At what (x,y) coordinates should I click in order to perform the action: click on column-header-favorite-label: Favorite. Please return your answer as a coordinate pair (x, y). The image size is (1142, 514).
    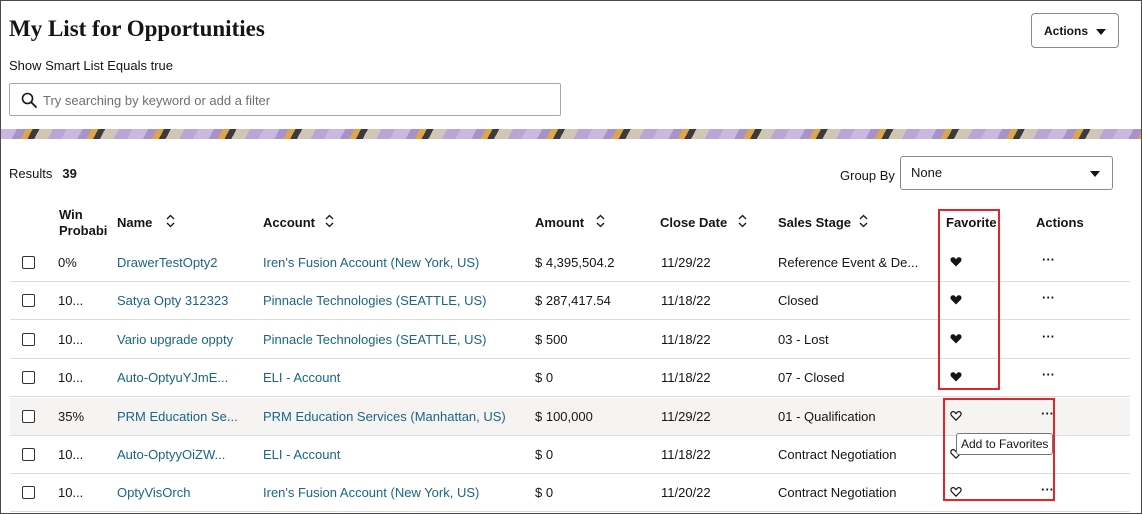
    Looking at the image, I should click on (971, 222).